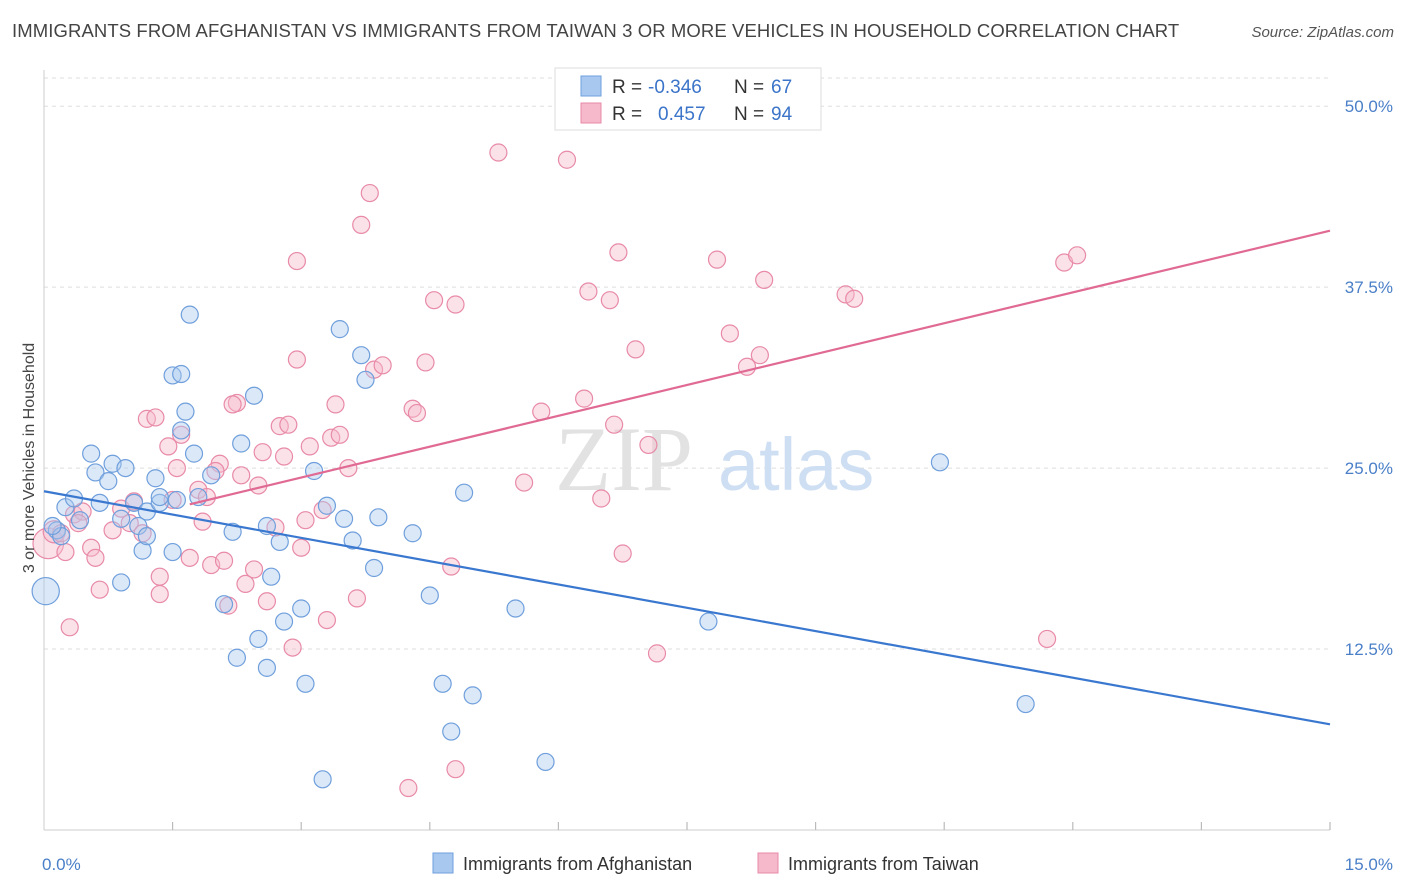 The width and height of the screenshot is (1406, 892). I want to click on legend-swatch-taiwan, so click(591, 113).